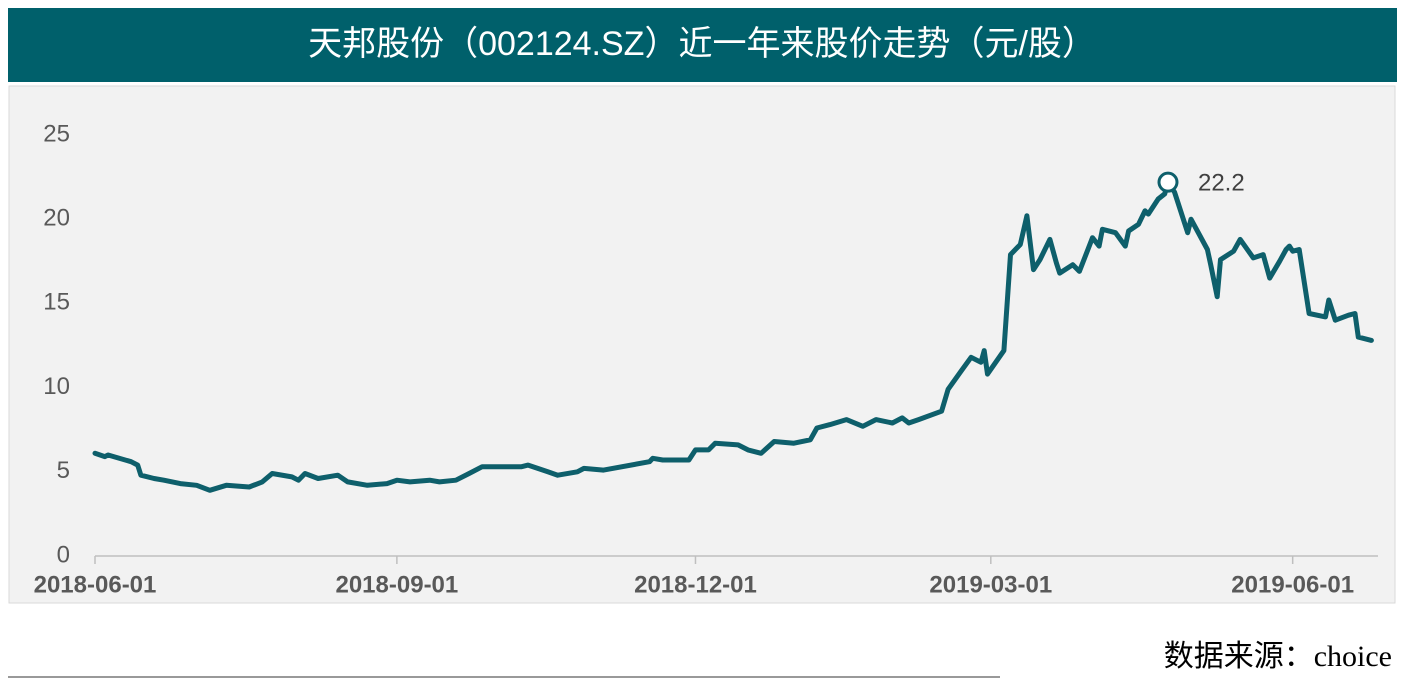 This screenshot has width=1407, height=684. What do you see at coordinates (63, 470) in the screenshot?
I see `y-tick-label: 5` at bounding box center [63, 470].